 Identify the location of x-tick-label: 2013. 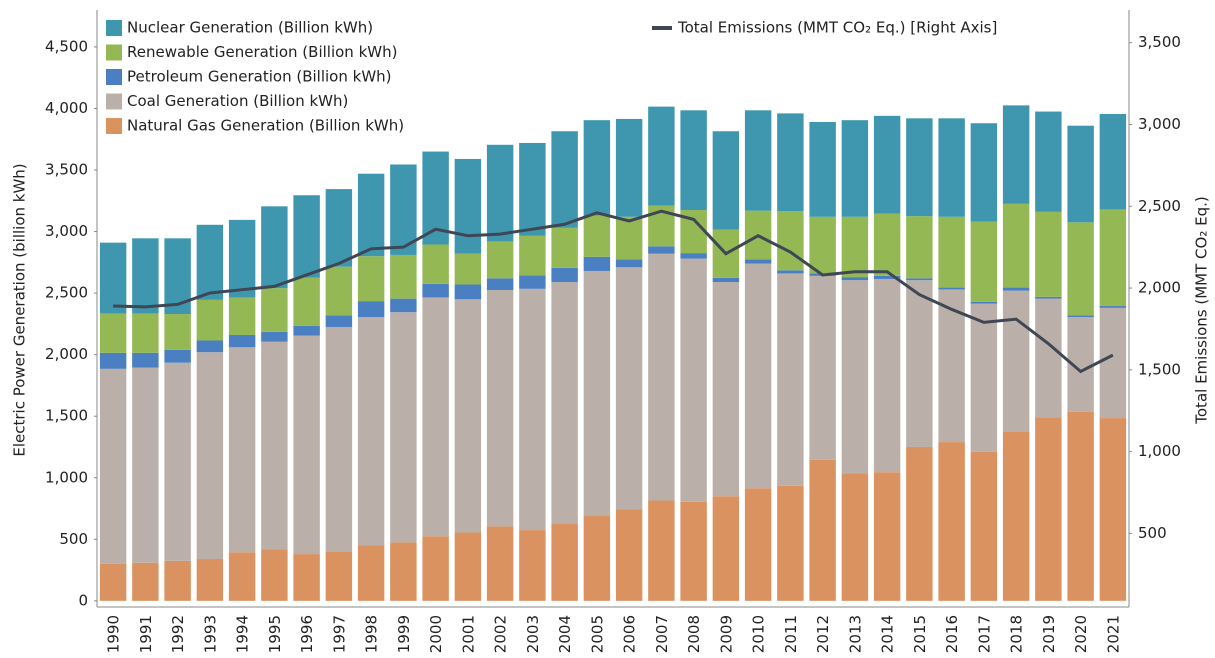
(855, 634).